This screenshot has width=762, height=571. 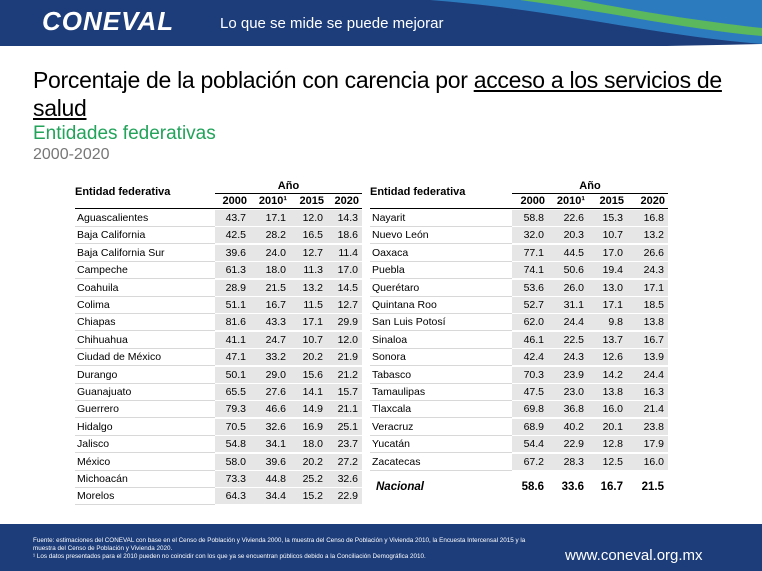 What do you see at coordinates (568, 323) in the screenshot?
I see `value-cell: 24.4` at bounding box center [568, 323].